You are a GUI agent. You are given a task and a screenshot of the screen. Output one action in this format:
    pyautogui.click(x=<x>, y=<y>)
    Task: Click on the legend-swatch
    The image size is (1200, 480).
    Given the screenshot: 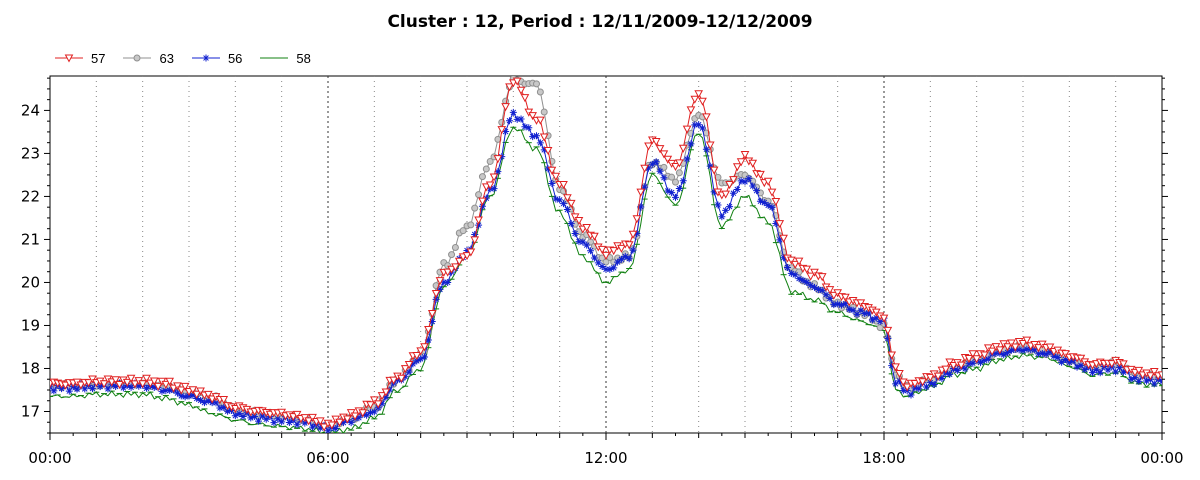 What is the action you would take?
    pyautogui.click(x=205, y=58)
    